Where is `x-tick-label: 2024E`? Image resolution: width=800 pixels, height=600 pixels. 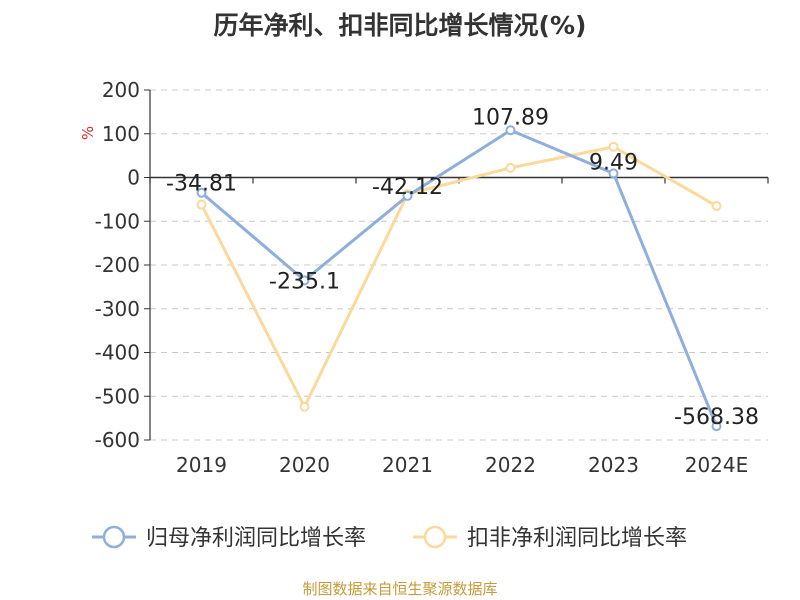
x-tick-label: 2024E is located at coordinates (717, 465).